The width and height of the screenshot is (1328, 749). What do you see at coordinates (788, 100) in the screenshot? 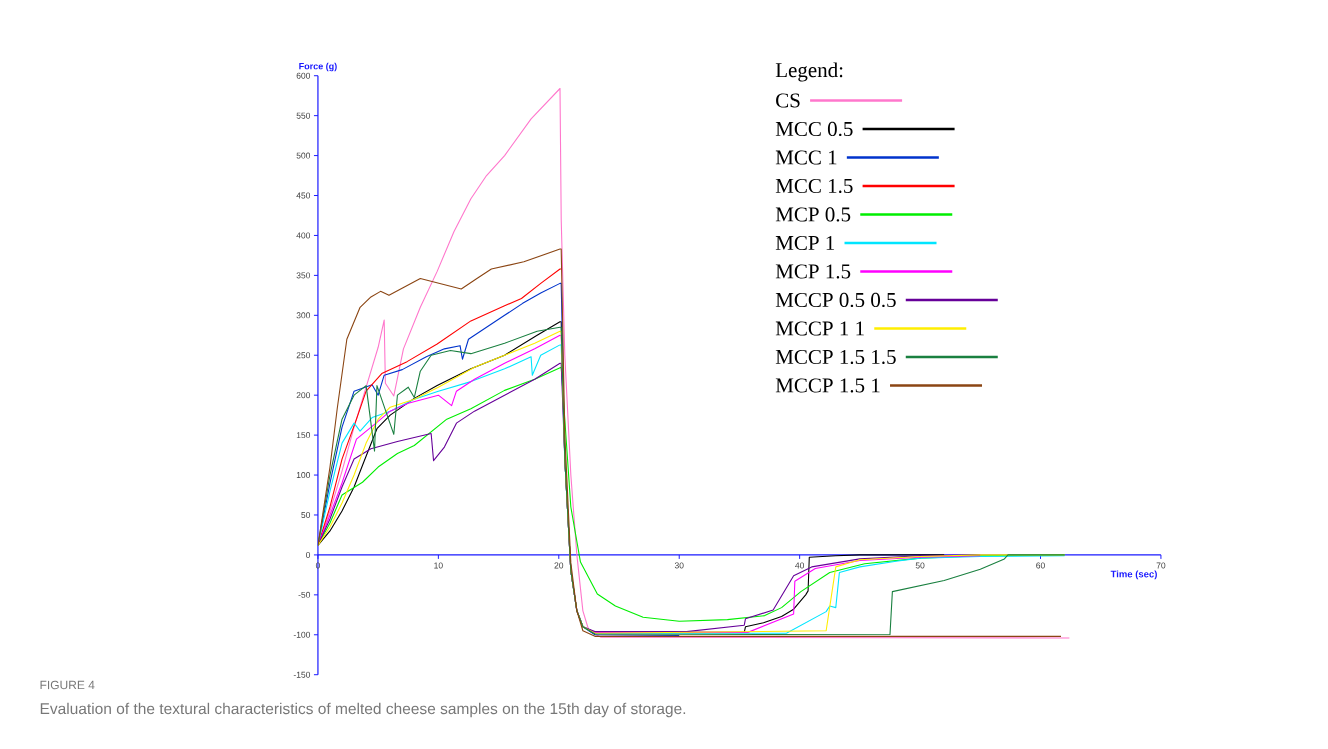
I see `legend-label: CS` at bounding box center [788, 100].